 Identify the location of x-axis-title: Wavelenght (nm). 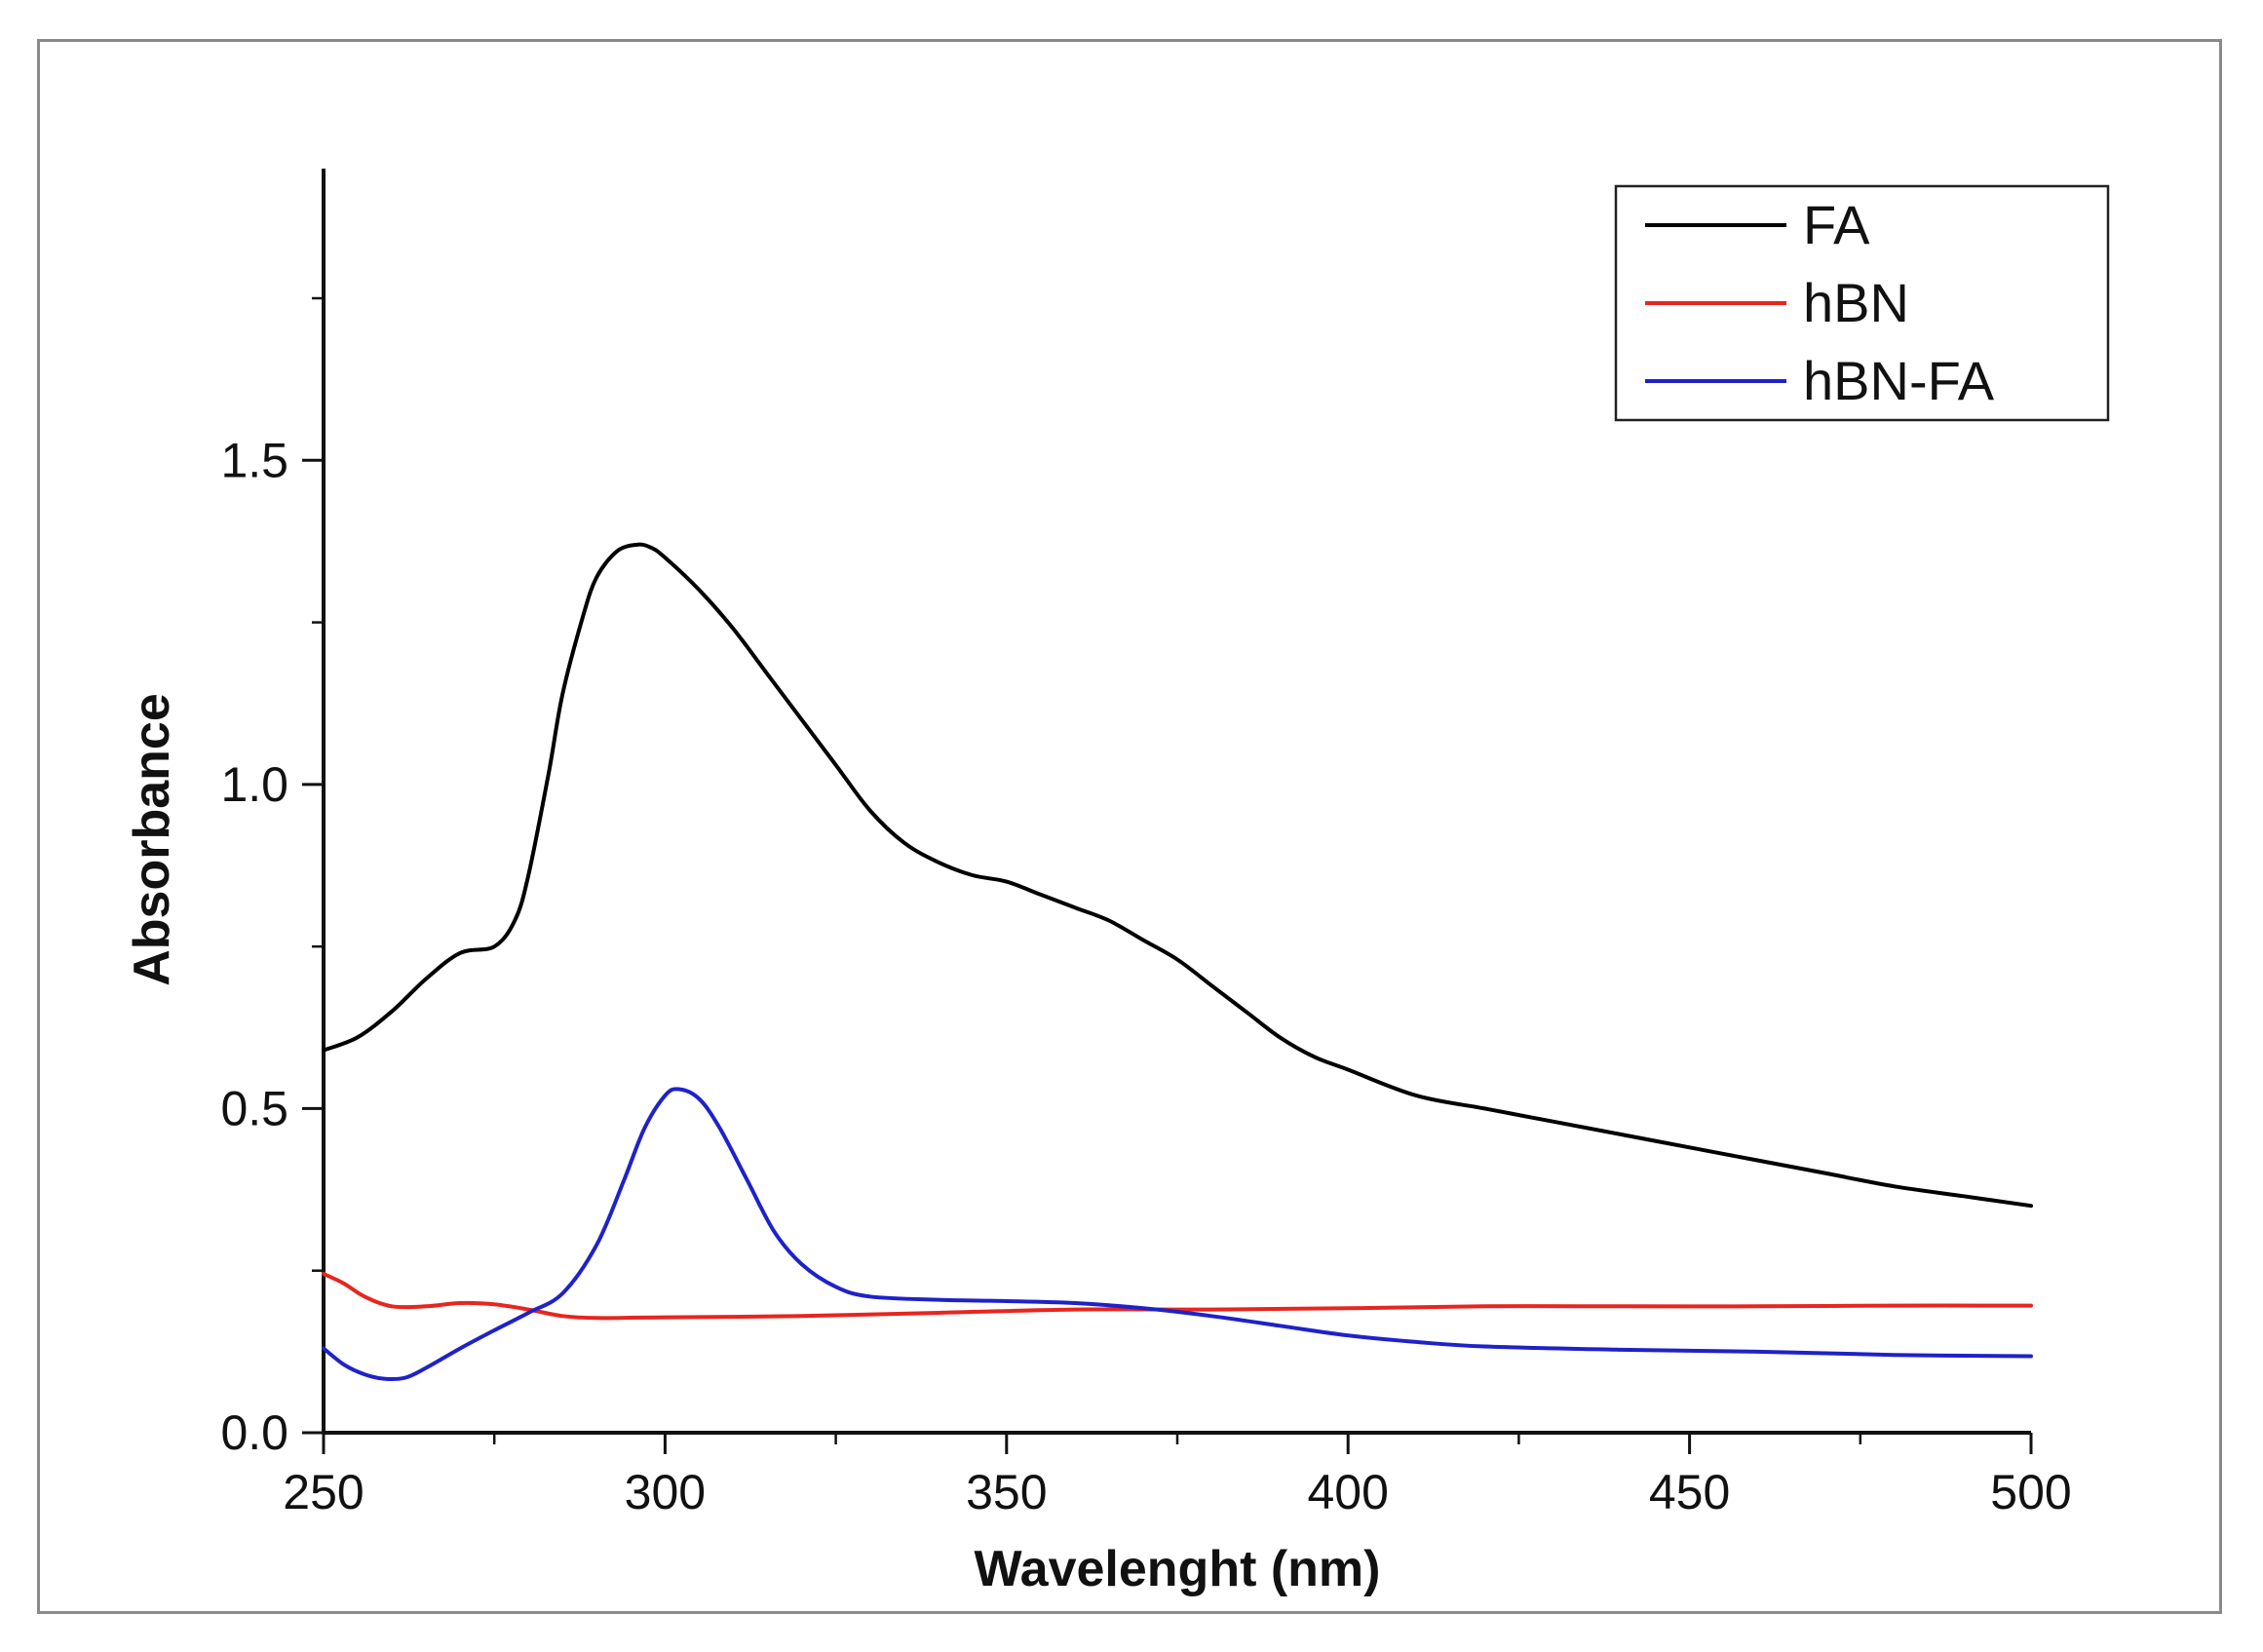
(1178, 1569).